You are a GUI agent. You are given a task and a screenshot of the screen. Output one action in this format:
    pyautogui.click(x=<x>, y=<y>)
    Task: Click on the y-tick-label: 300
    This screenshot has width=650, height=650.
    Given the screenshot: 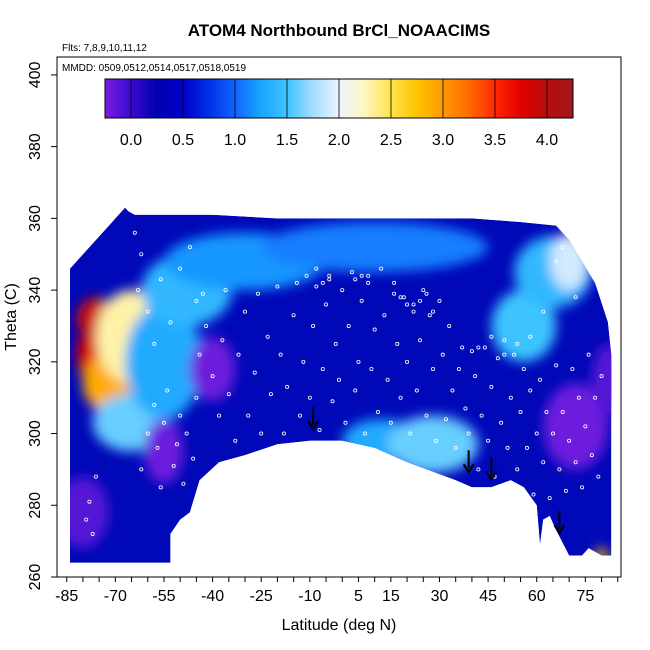 What is the action you would take?
    pyautogui.click(x=35, y=433)
    